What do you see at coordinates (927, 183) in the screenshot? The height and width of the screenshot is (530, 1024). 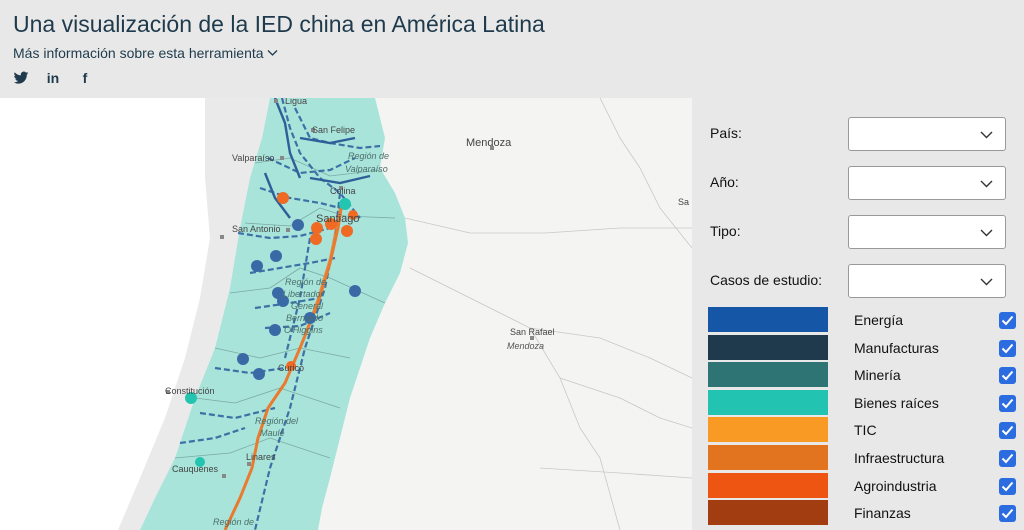 I see `year-select` at bounding box center [927, 183].